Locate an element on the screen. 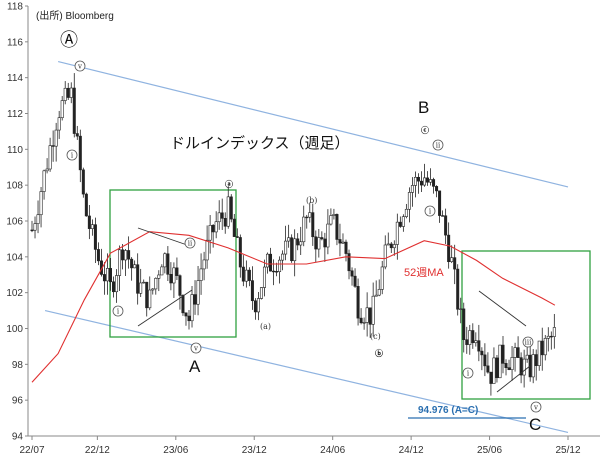 The height and width of the screenshot is (467, 604). target-label: 94.976 (A=C) is located at coordinates (448, 410).